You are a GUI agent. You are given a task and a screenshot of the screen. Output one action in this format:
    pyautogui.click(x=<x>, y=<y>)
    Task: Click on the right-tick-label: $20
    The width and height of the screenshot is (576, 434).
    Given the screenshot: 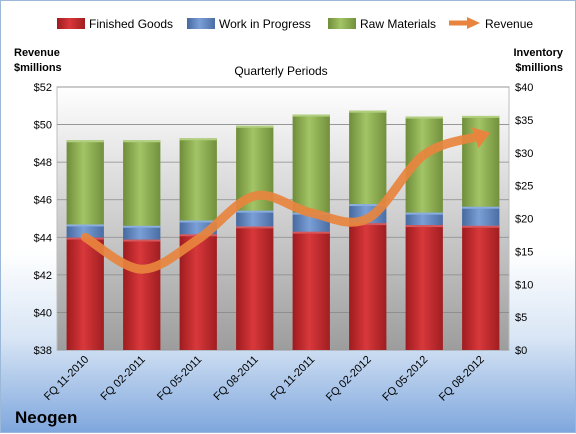 What is the action you would take?
    pyautogui.click(x=524, y=220)
    